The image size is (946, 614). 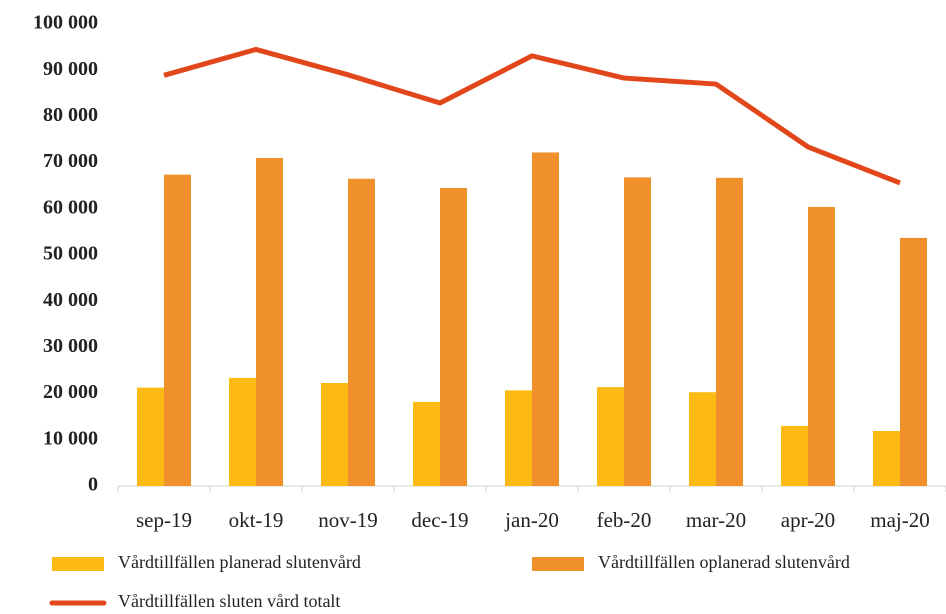 What do you see at coordinates (70, 115) in the screenshot?
I see `y-tick-label: 80 000` at bounding box center [70, 115].